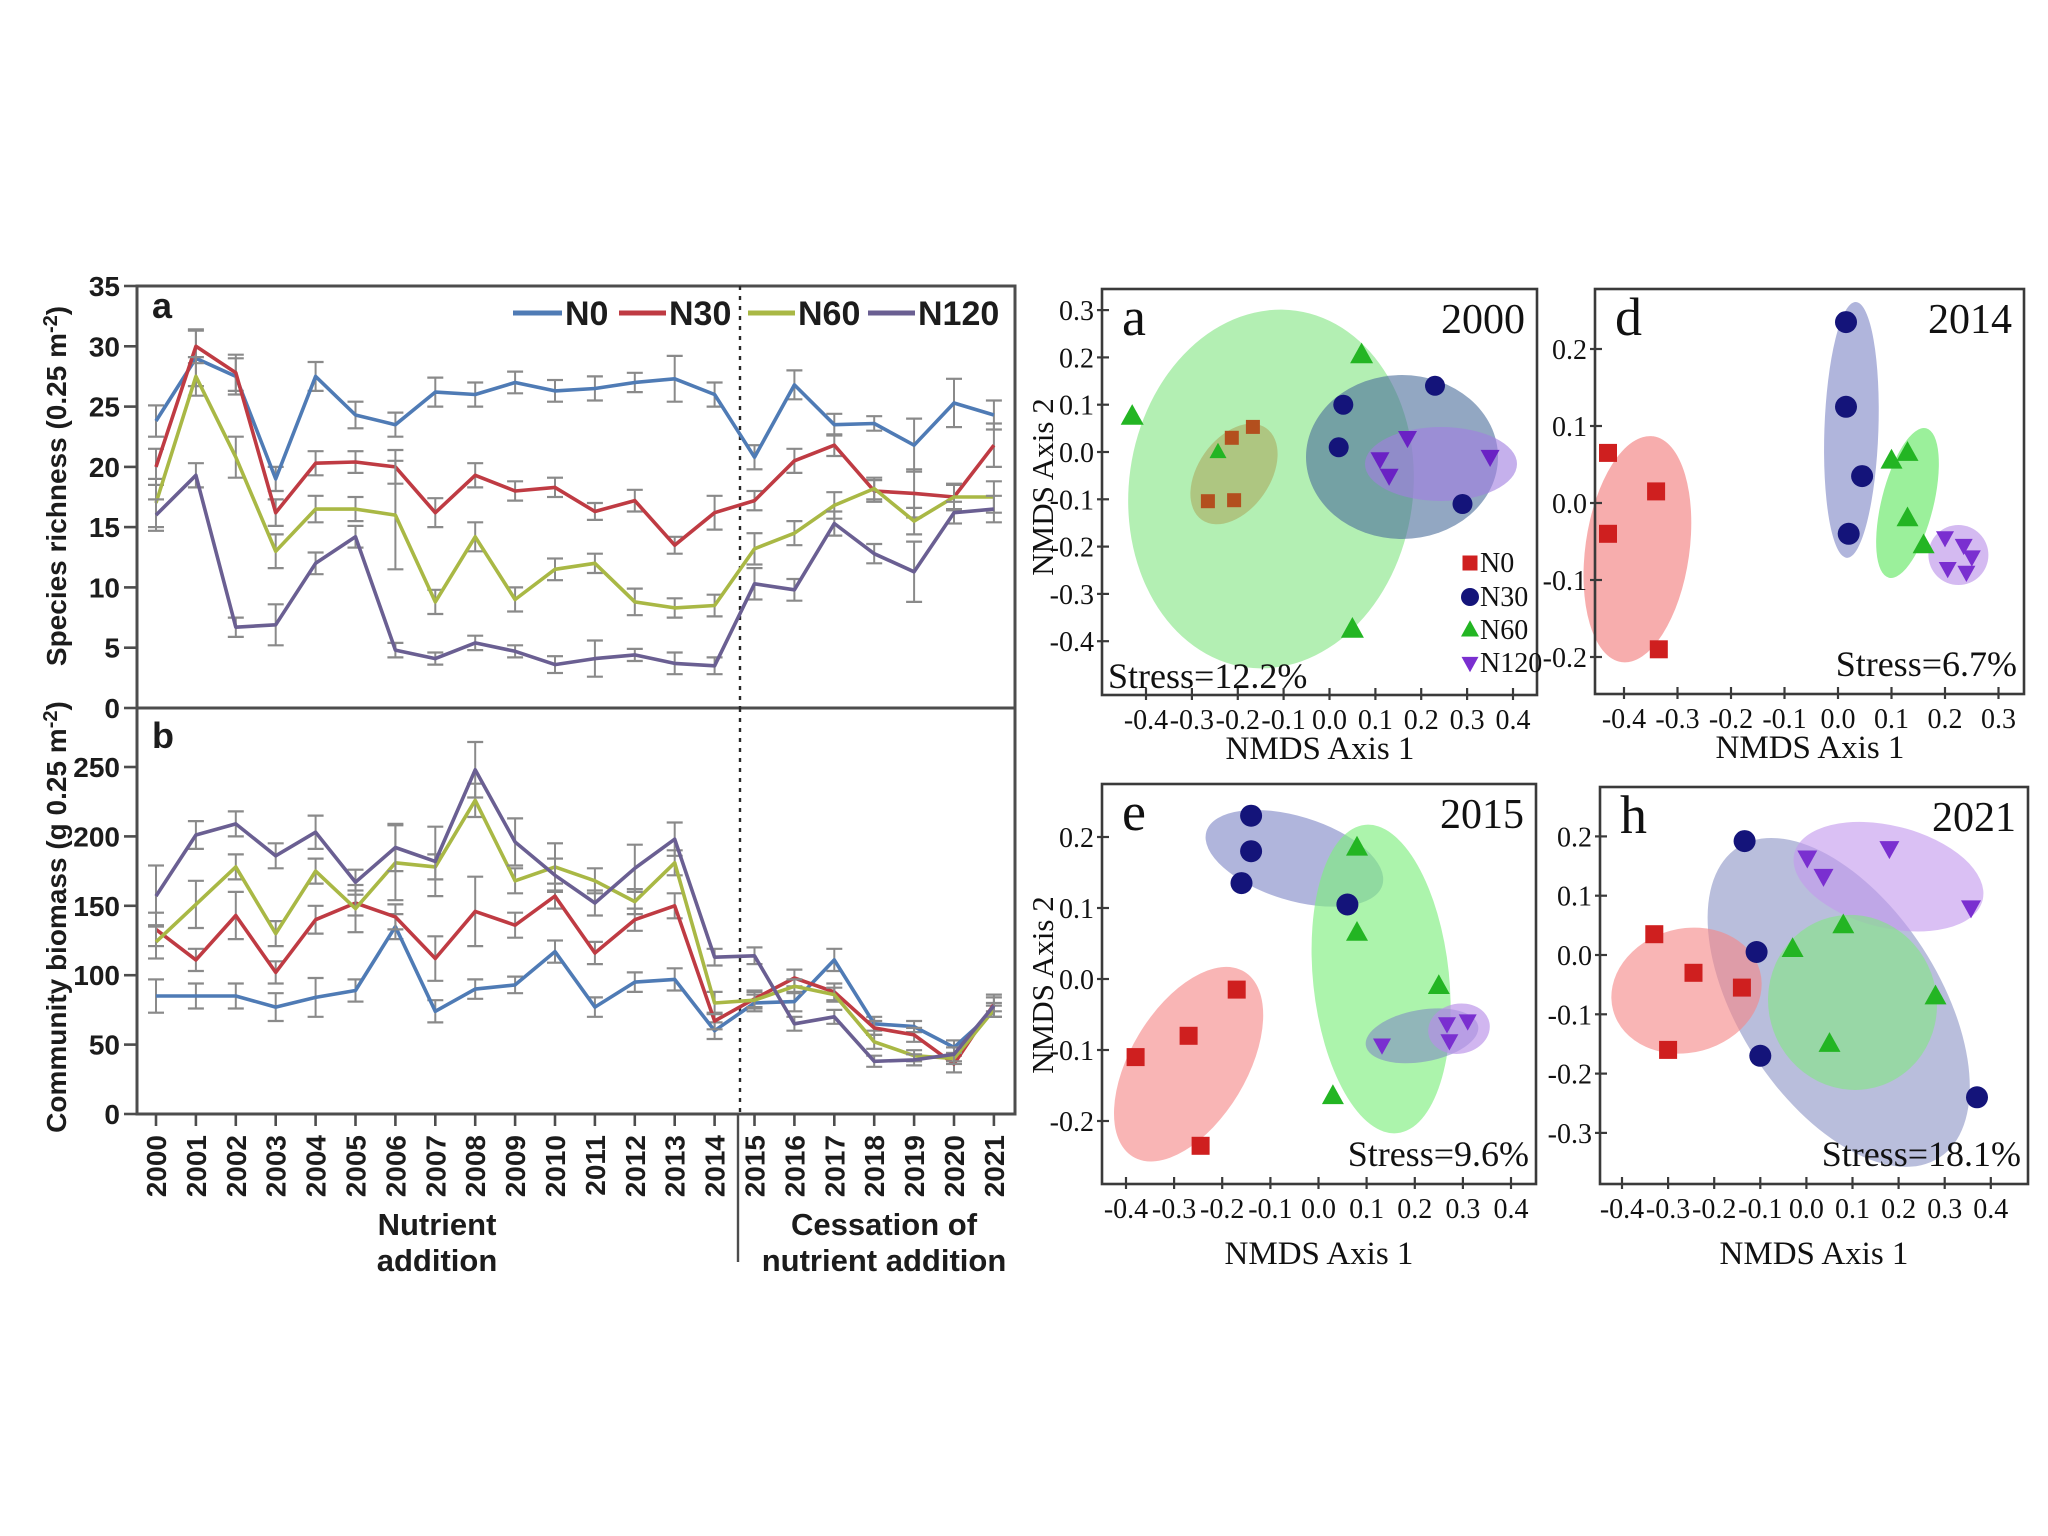  I want to click on svg-text: 10, so click(104, 587).